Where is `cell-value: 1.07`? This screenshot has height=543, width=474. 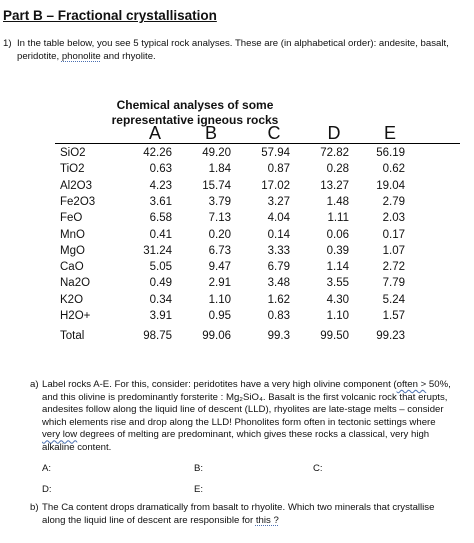
cell-value: 1.07 is located at coordinates (393, 250).